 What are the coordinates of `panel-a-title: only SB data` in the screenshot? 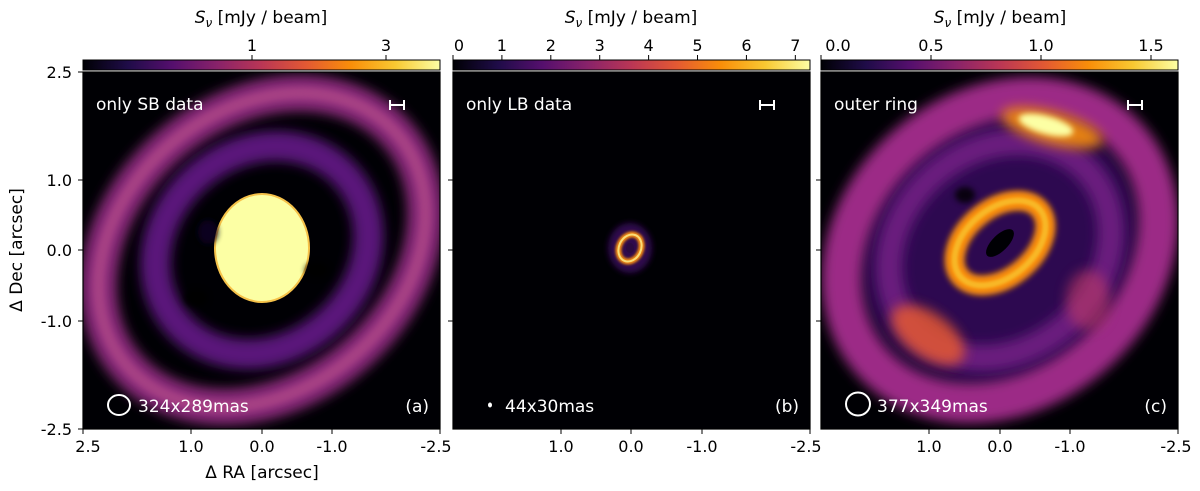 It's located at (150, 105).